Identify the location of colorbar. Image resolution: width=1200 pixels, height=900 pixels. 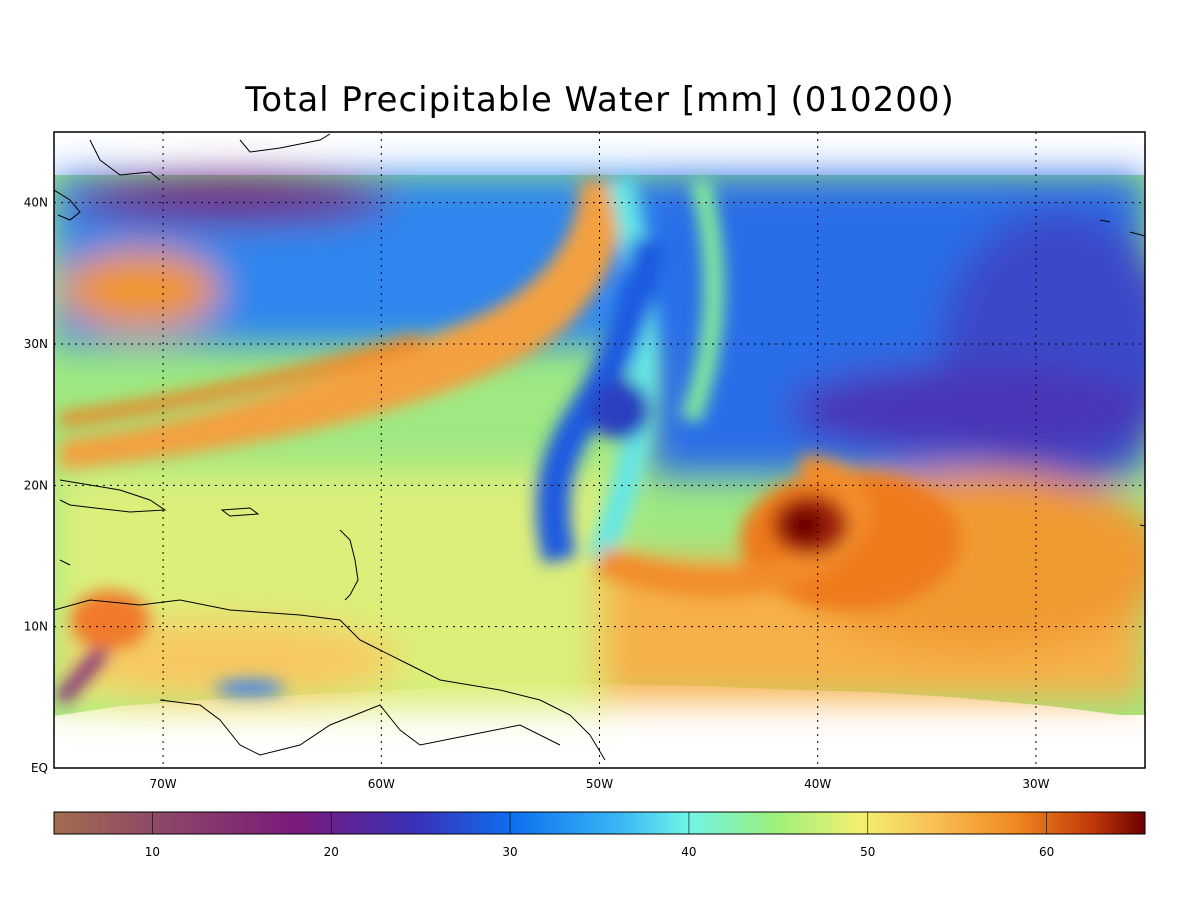
(599, 823).